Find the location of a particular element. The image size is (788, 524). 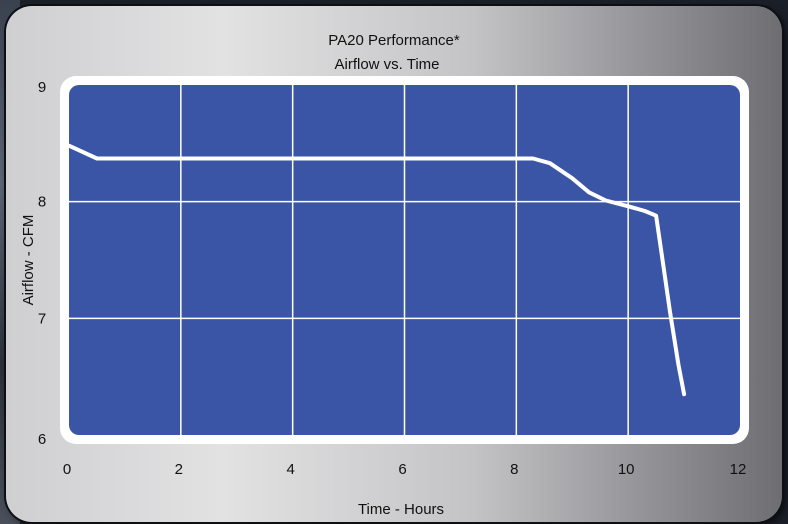

x-tick-label-12: 12 is located at coordinates (738, 469).